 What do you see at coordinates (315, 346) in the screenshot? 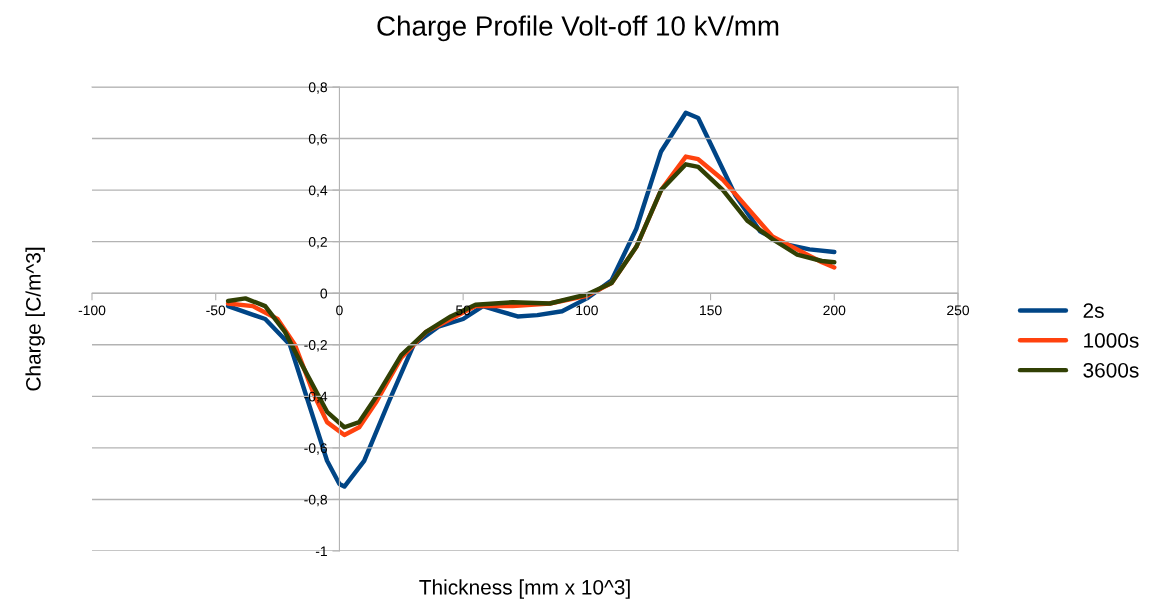
I see `y-tick-label: -0,2` at bounding box center [315, 346].